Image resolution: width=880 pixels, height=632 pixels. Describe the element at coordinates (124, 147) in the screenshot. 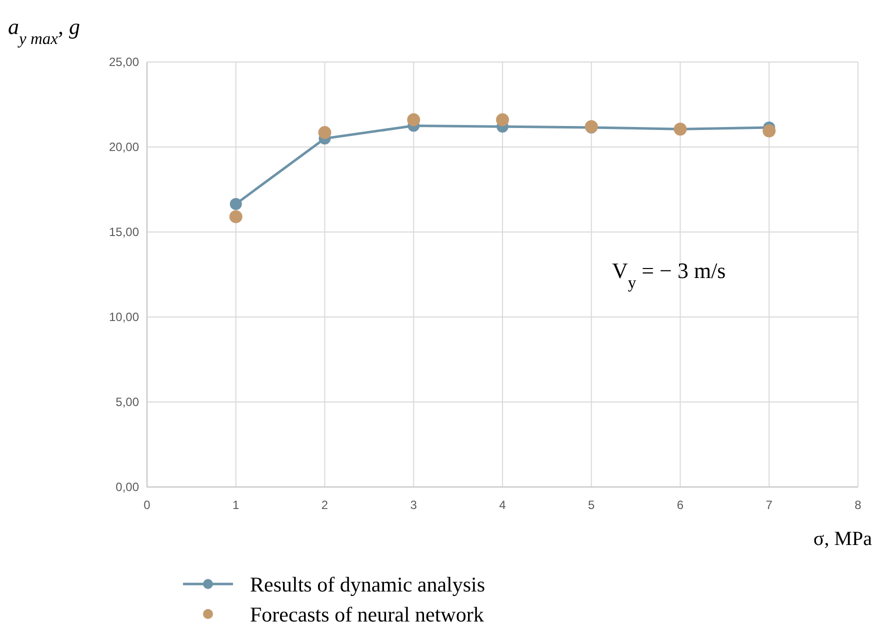

I see `y-tick-label: 20,00` at that location.